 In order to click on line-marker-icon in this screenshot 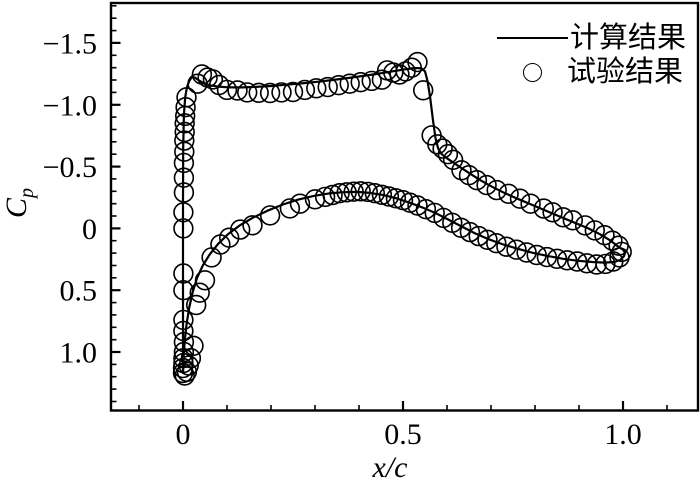, I will do `click(532, 38)`.